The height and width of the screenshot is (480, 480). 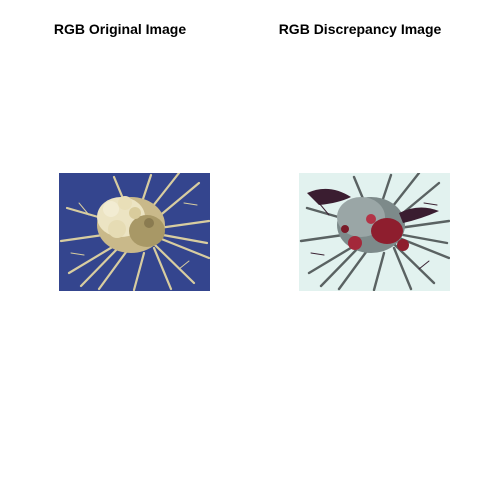 What do you see at coordinates (360, 29) in the screenshot?
I see `discrepancy-image-title: RGB Discrepancy Image` at bounding box center [360, 29].